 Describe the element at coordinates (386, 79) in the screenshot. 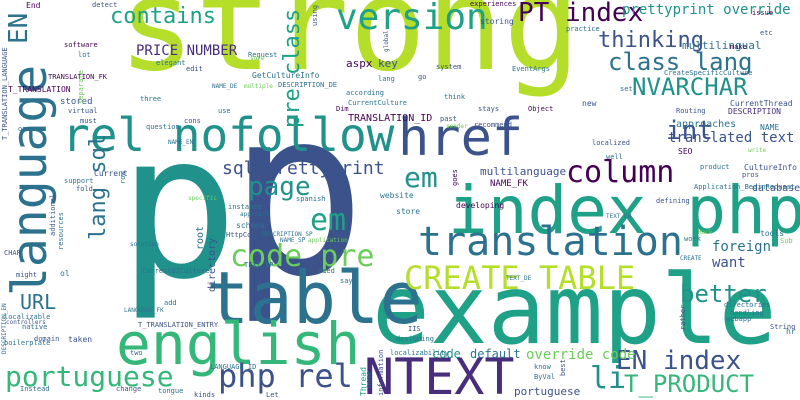

I see `word-lang: lang` at that location.